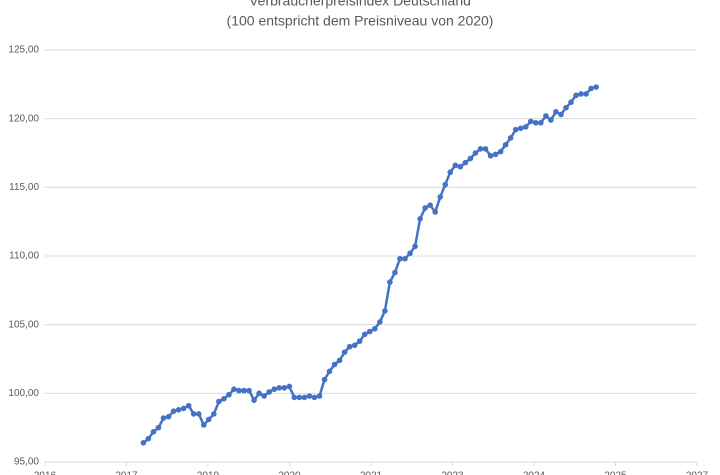 The height and width of the screenshot is (475, 720). I want to click on x-tick-label: 2020, so click(289, 473).